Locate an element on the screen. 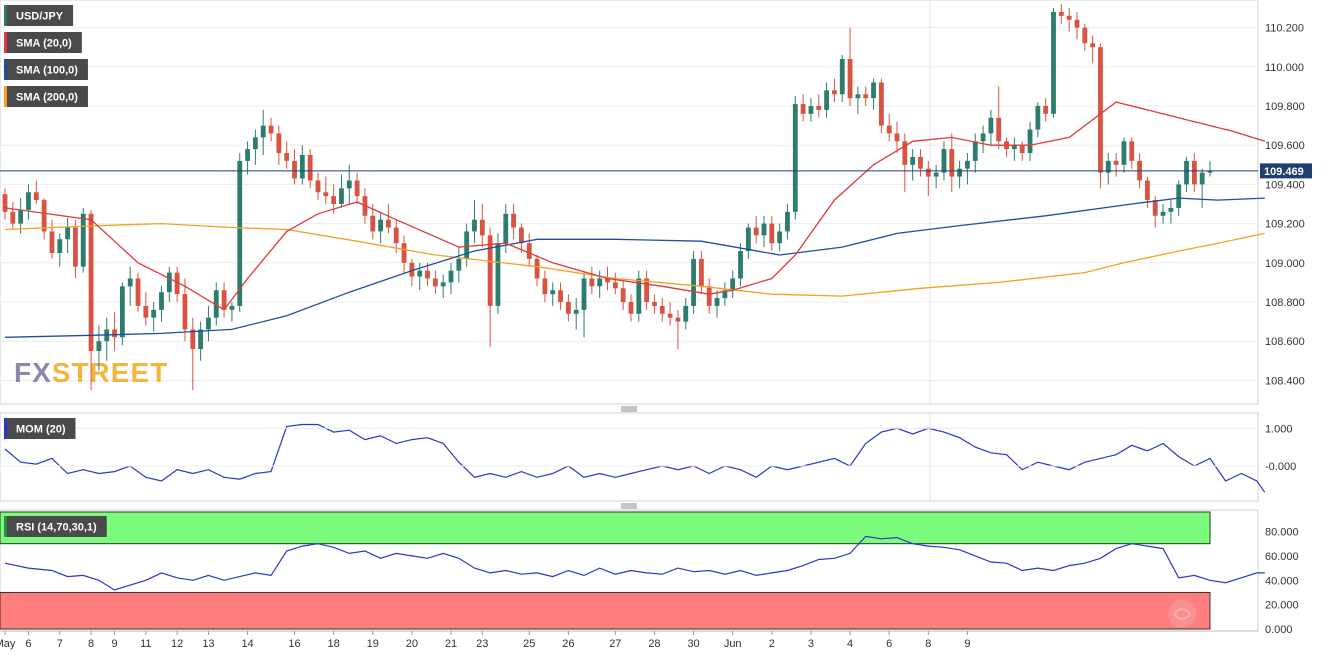 This screenshot has width=1329, height=656. rsi-y-axis: 80.000 60.000 40.000 20.000 0.000 is located at coordinates (1282, 582).